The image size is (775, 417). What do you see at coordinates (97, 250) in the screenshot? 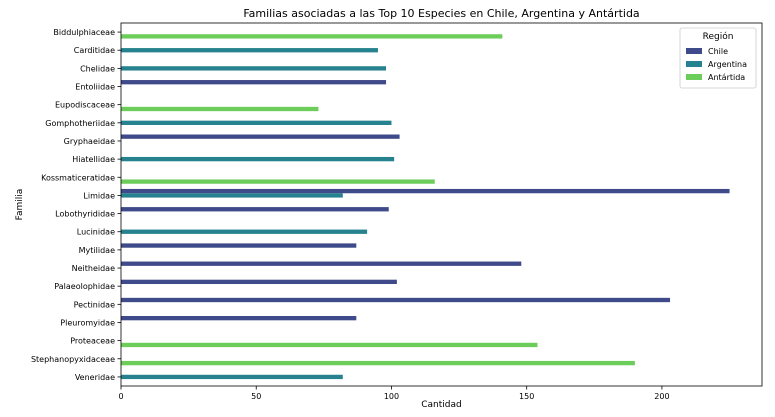
I see `y-tick-label: Mytilidae` at bounding box center [97, 250].